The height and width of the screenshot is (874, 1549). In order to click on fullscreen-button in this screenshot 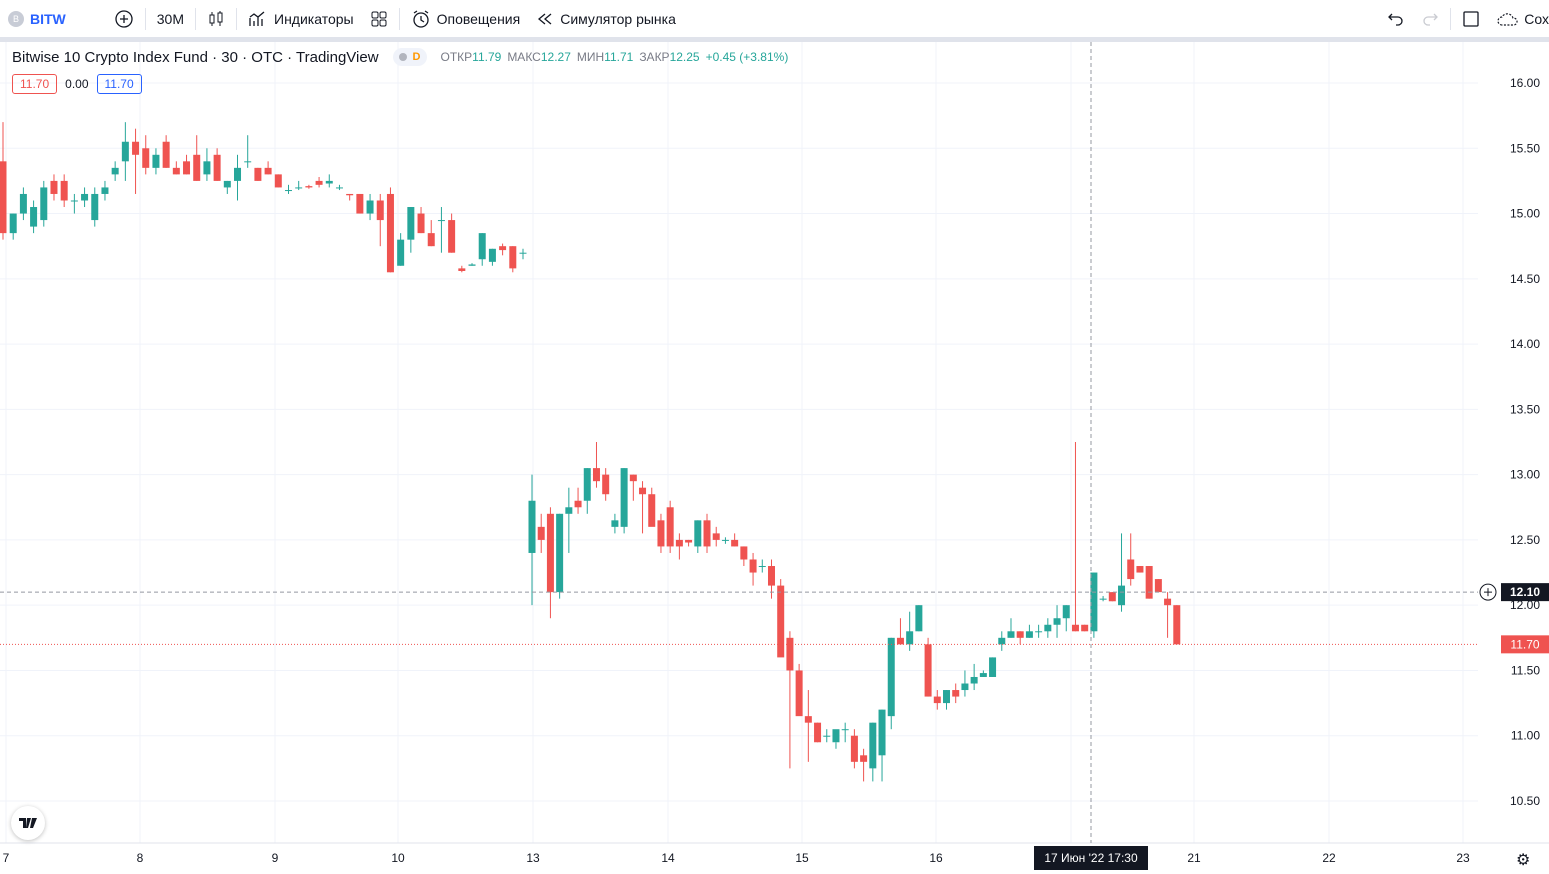, I will do `click(1471, 19)`.